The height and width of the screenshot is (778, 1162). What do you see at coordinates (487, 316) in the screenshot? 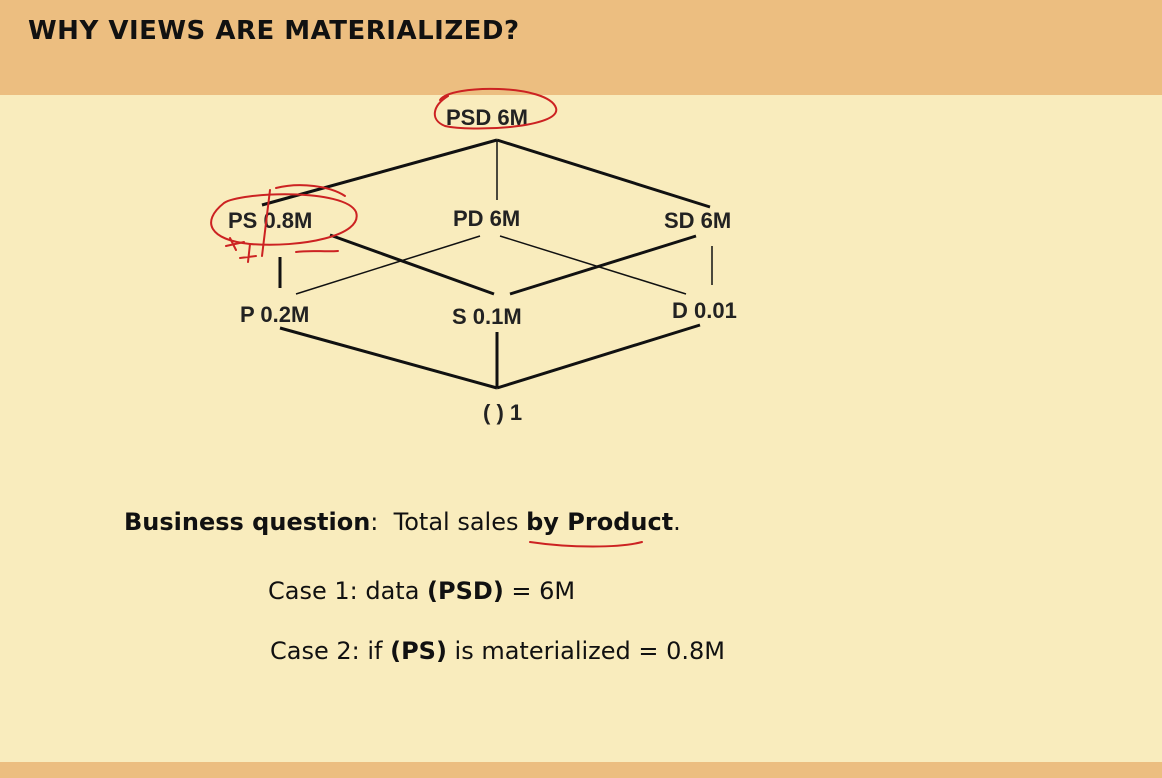
I see `node-s: S 0.1M` at bounding box center [487, 316].